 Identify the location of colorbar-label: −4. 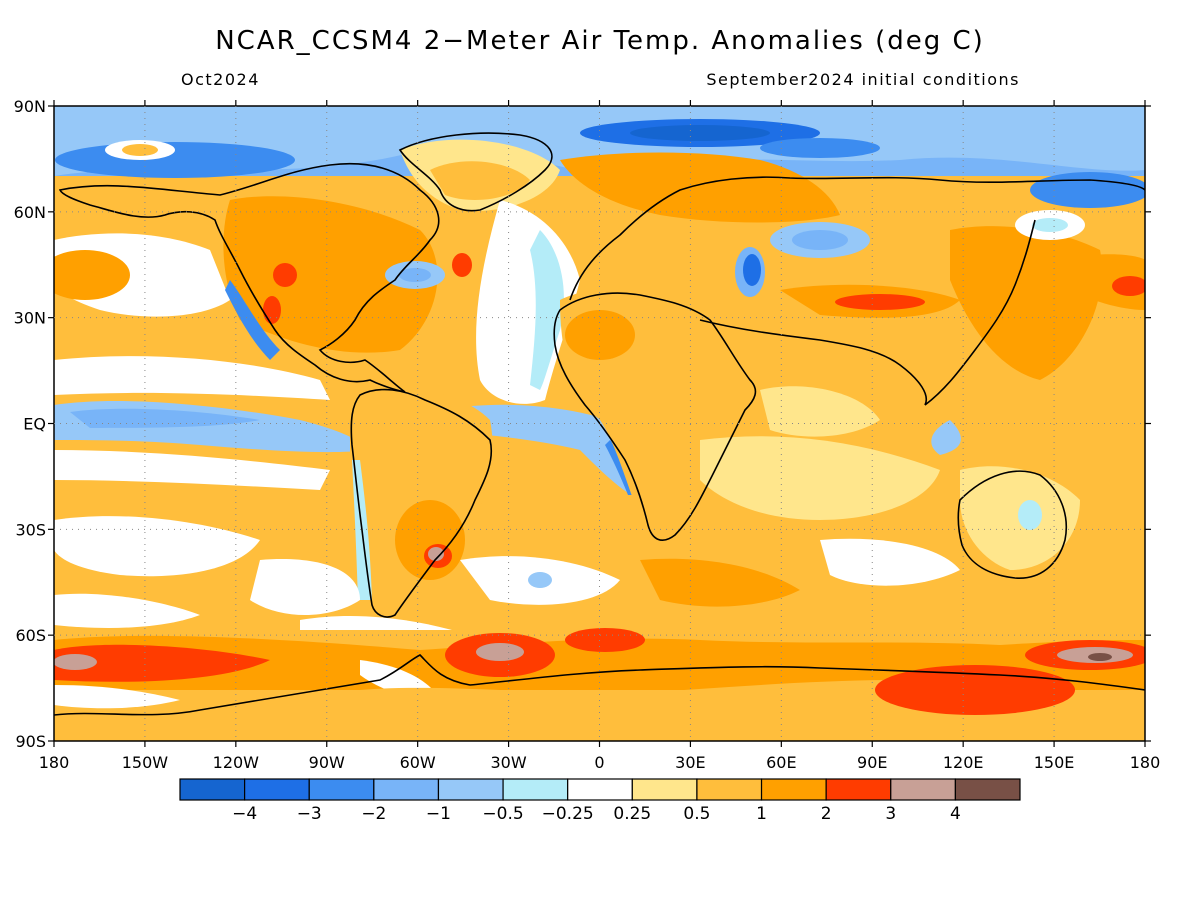
(244, 814).